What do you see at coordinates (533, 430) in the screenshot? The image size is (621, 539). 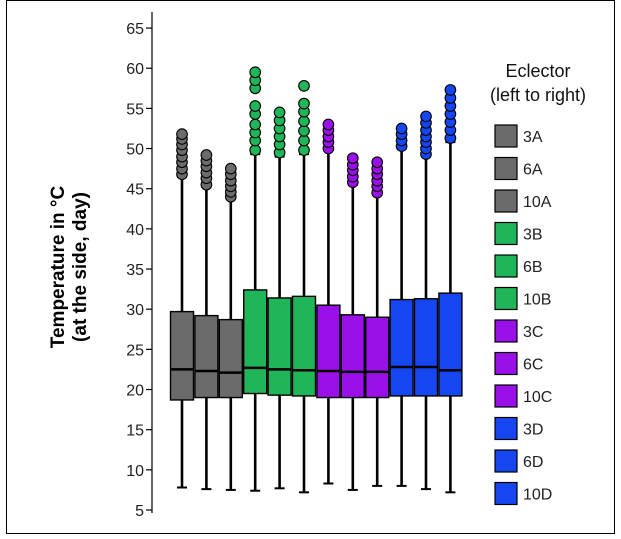 I see `legend-label: 3D` at bounding box center [533, 430].